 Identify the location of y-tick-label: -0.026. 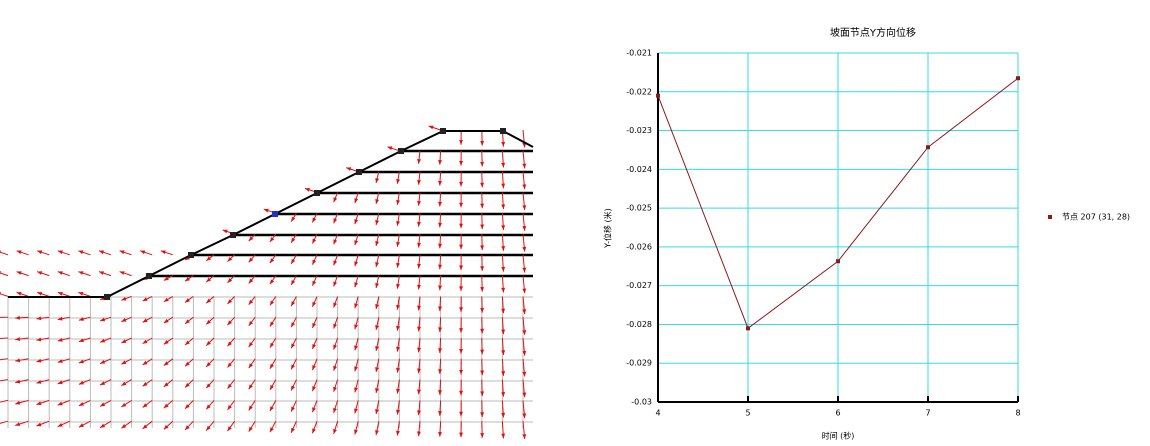
(639, 246).